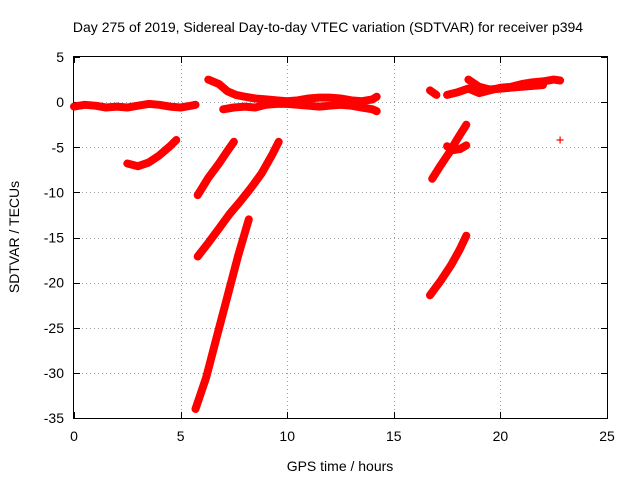 The width and height of the screenshot is (640, 480). Describe the element at coordinates (54, 192) in the screenshot. I see `y-tick-label: -10` at that location.